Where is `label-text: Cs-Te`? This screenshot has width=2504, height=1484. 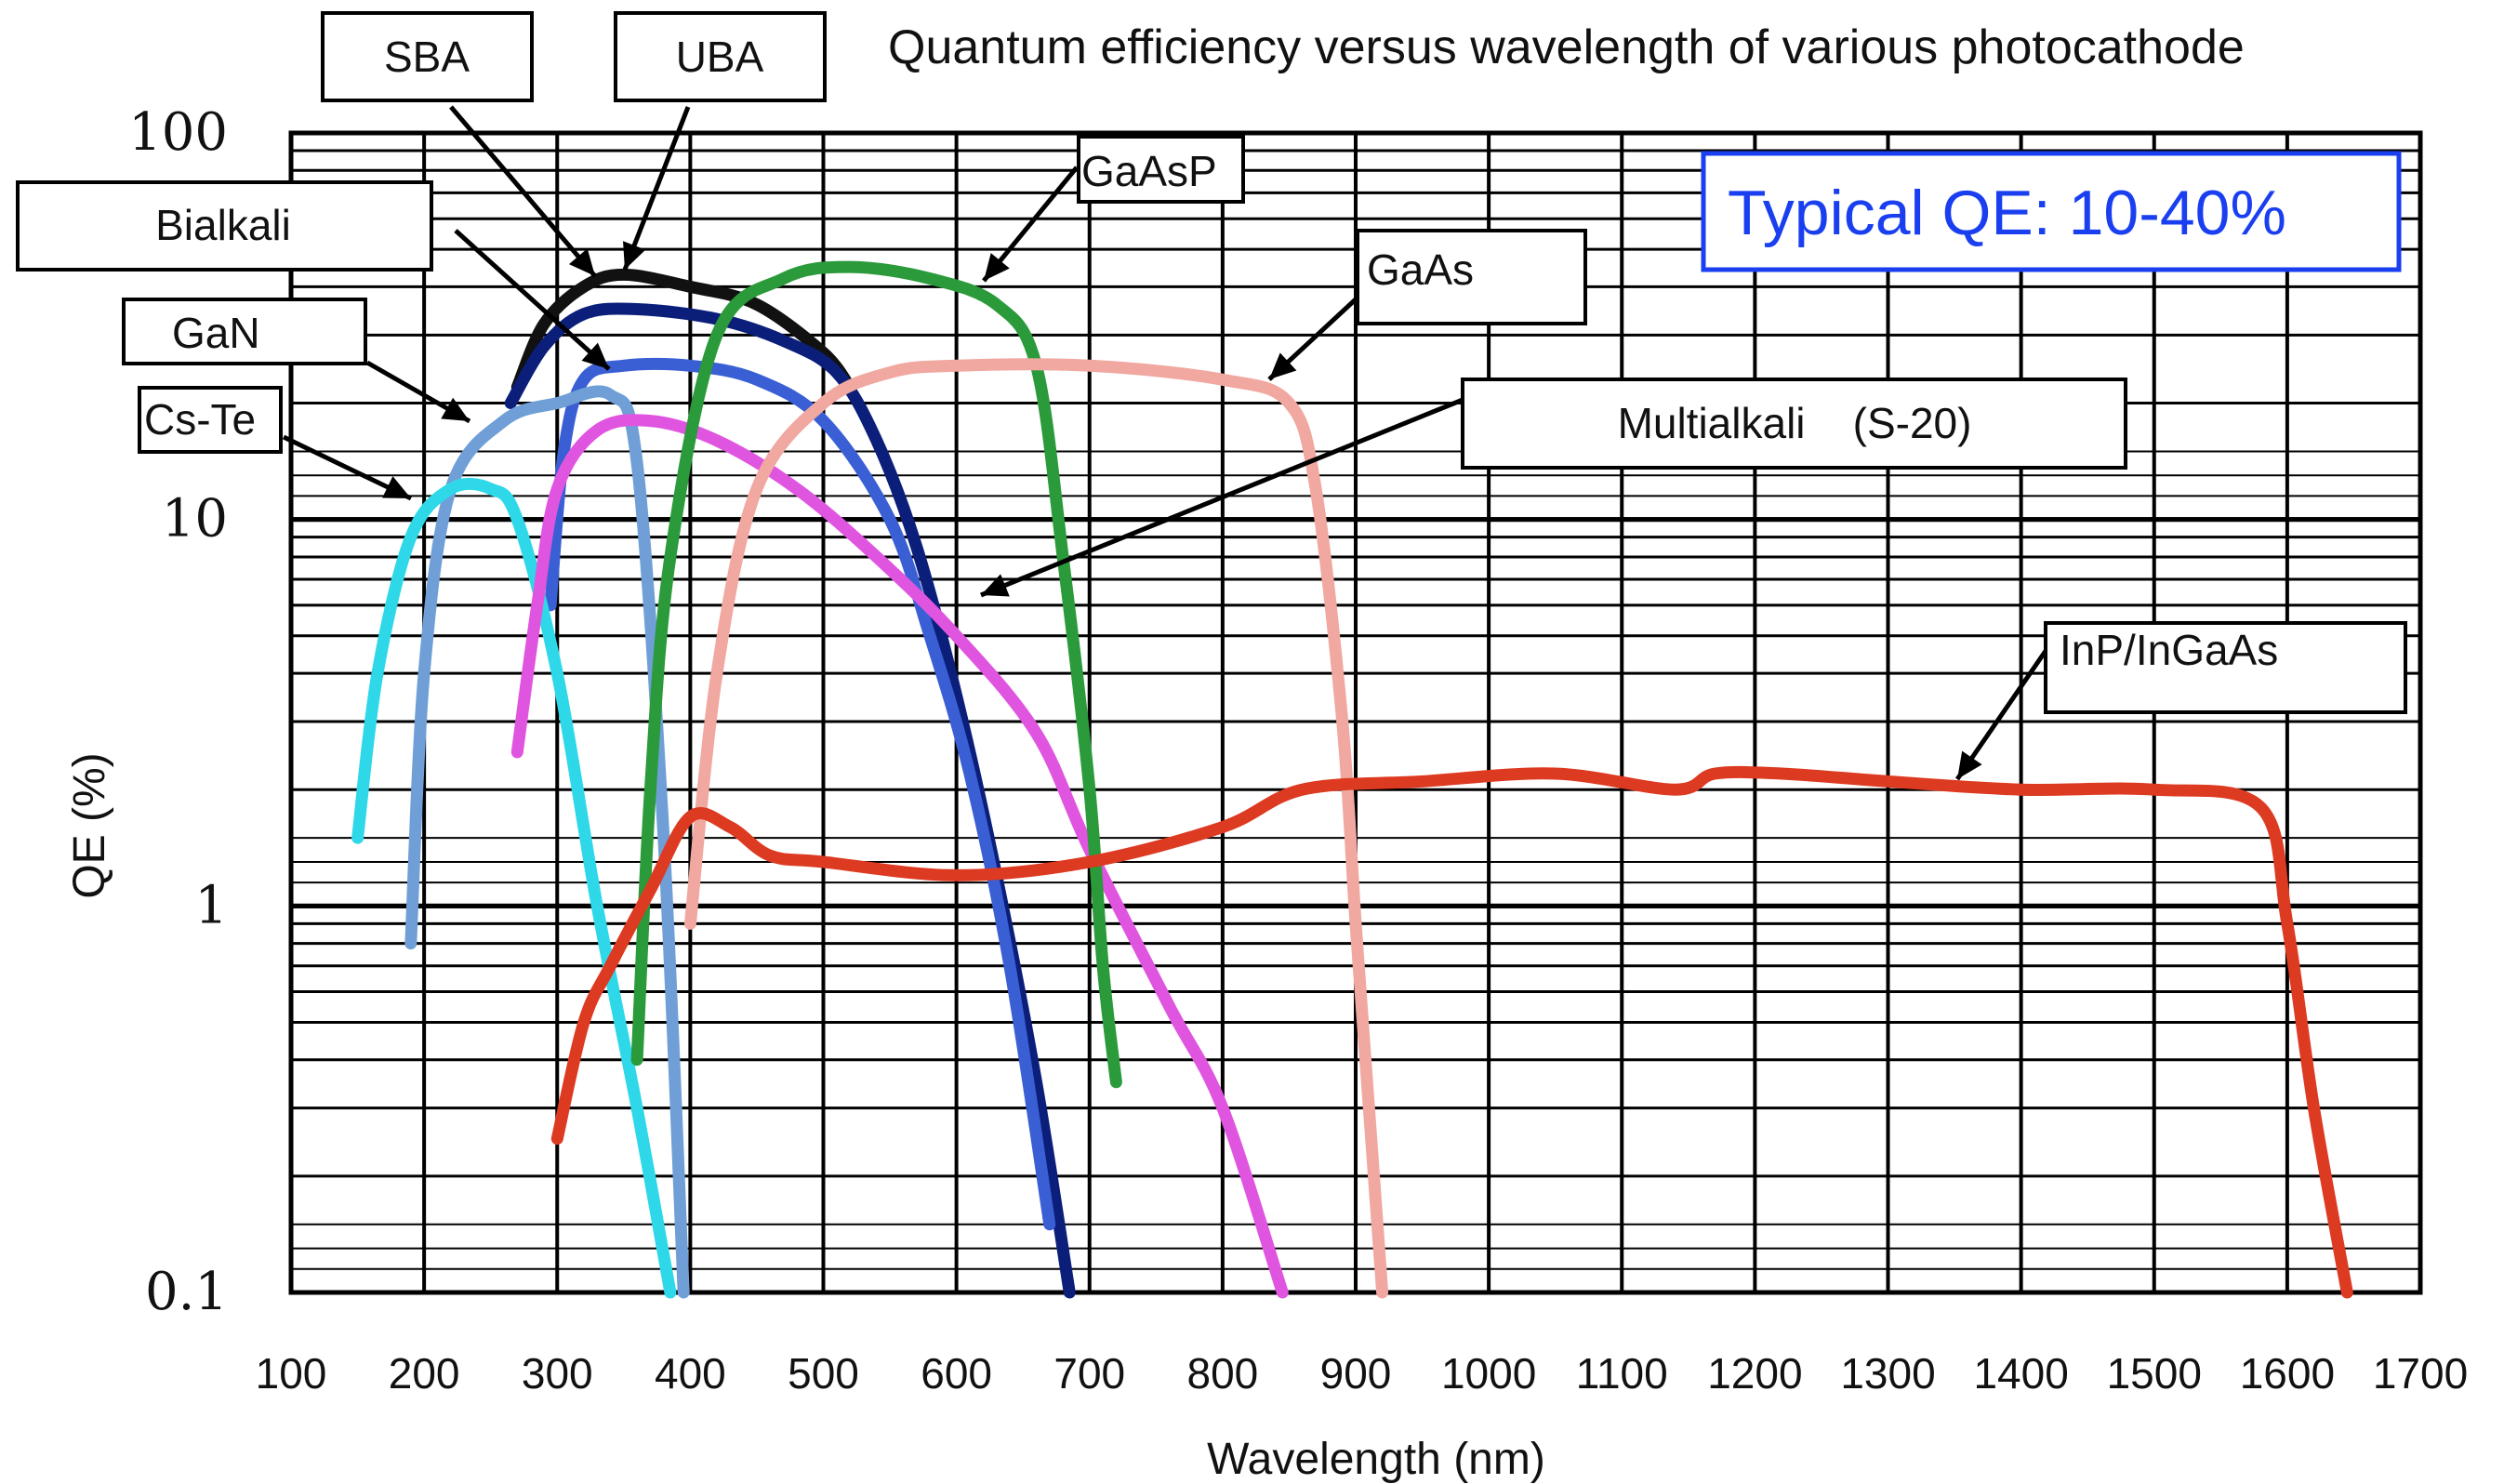
label-text: Cs-Te is located at coordinates (200, 419).